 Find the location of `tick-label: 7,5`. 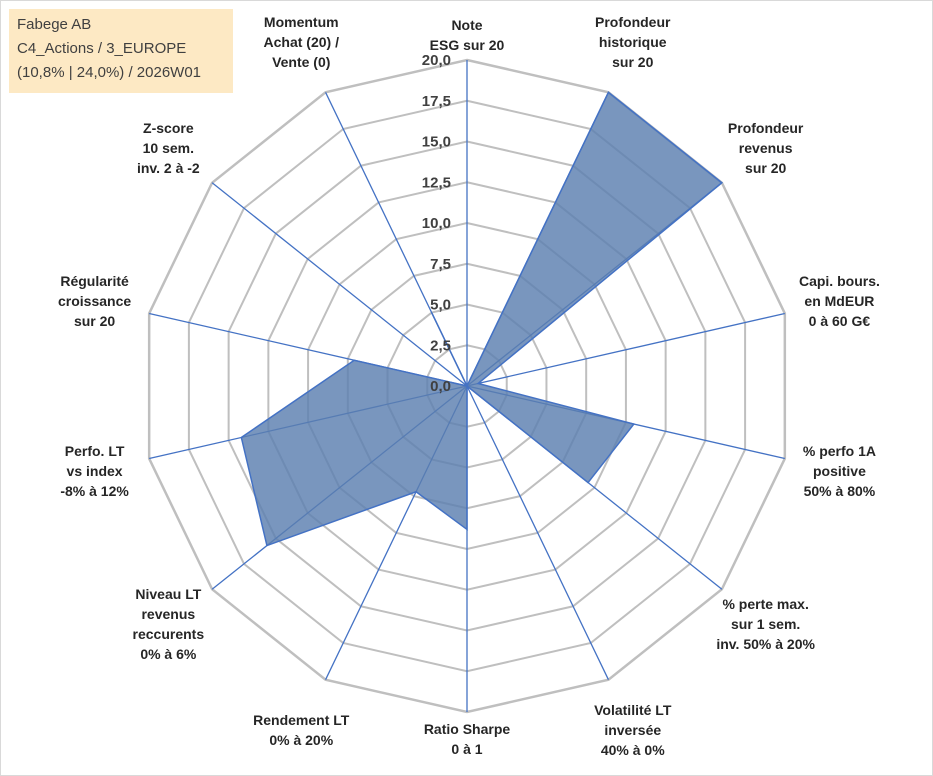

tick-label: 7,5 is located at coordinates (440, 264).